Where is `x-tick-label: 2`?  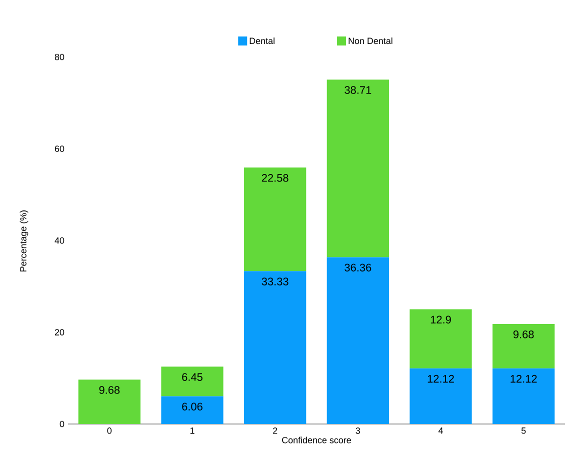 x-tick-label: 2 is located at coordinates (275, 431).